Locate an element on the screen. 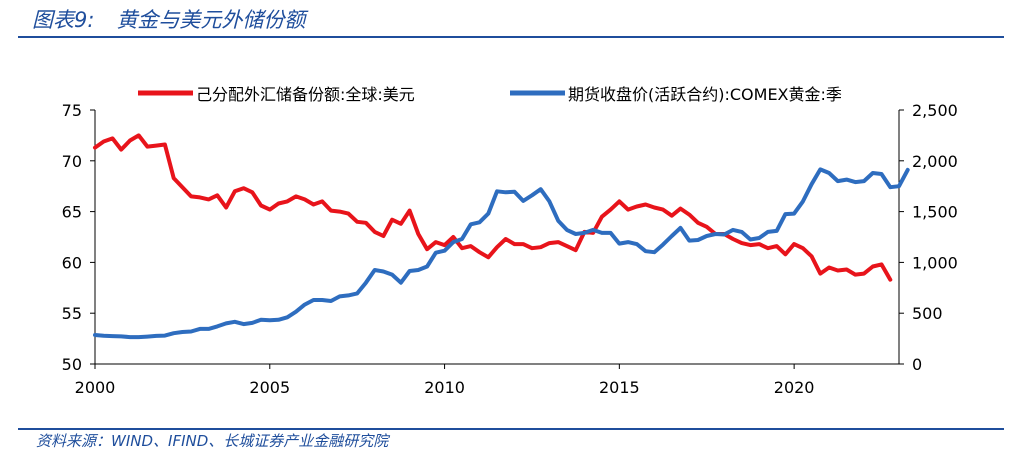 Image resolution: width=1024 pixels, height=460 pixels. y-right-tick-label: 0 is located at coordinates (917, 364).